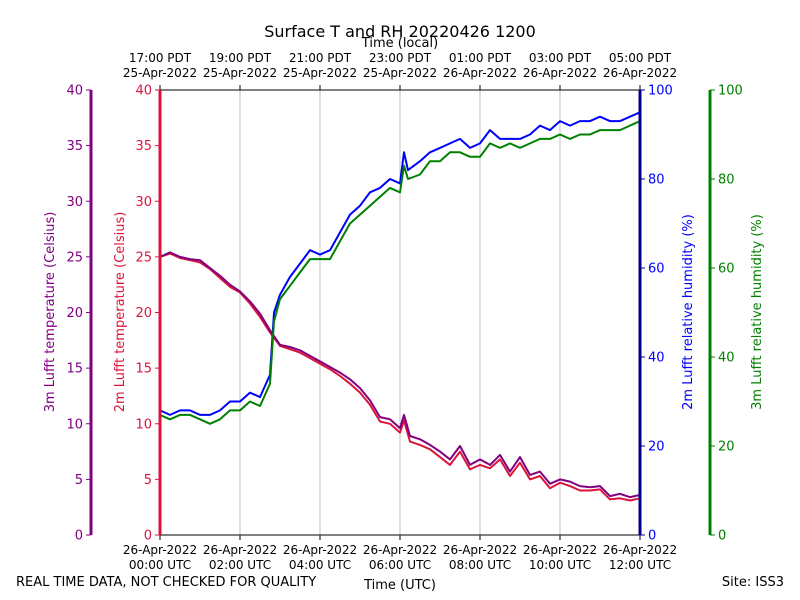 The height and width of the screenshot is (600, 800). I want to click on rh3m-tick-label: 0, so click(722, 536).